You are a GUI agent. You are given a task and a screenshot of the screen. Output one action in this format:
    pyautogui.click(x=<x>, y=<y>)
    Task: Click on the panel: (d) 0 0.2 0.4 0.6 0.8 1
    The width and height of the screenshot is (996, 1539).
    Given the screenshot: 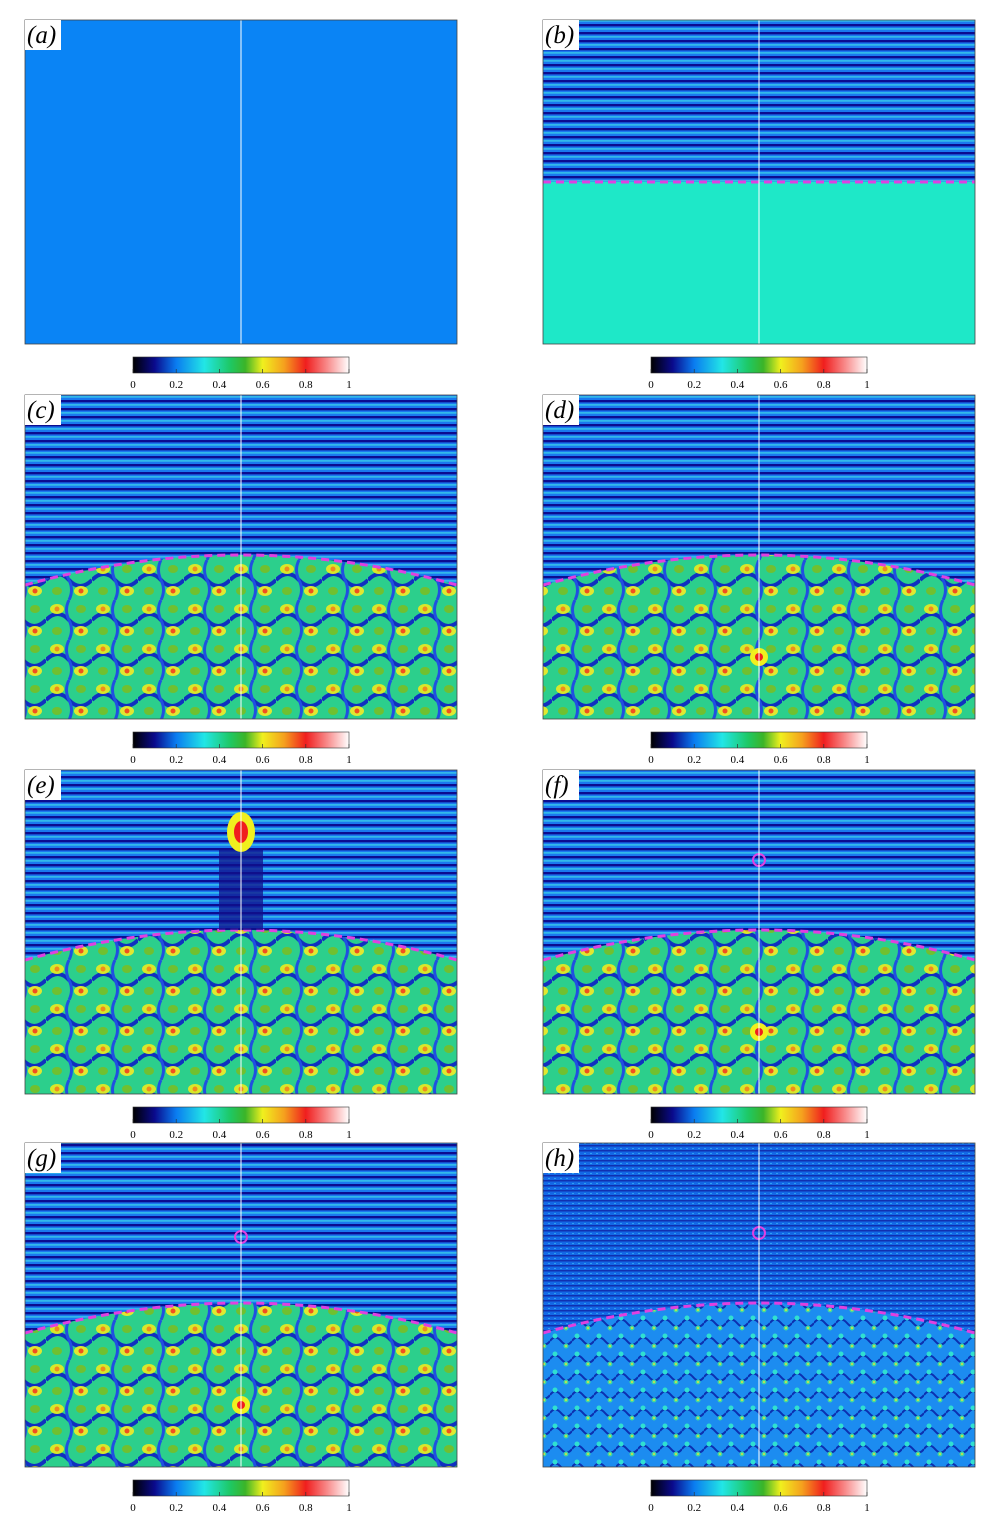 What is the action you would take?
    pyautogui.click(x=759, y=580)
    